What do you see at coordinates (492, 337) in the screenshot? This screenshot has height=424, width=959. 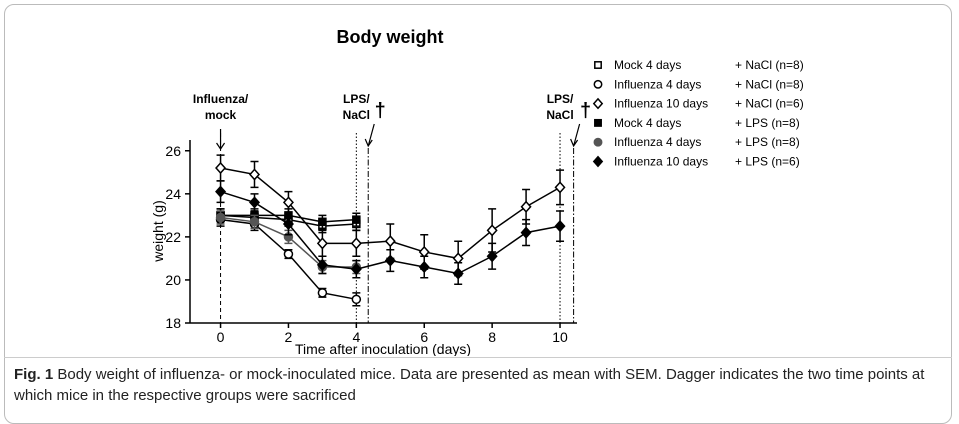 I see `x-tick-label: 8` at bounding box center [492, 337].